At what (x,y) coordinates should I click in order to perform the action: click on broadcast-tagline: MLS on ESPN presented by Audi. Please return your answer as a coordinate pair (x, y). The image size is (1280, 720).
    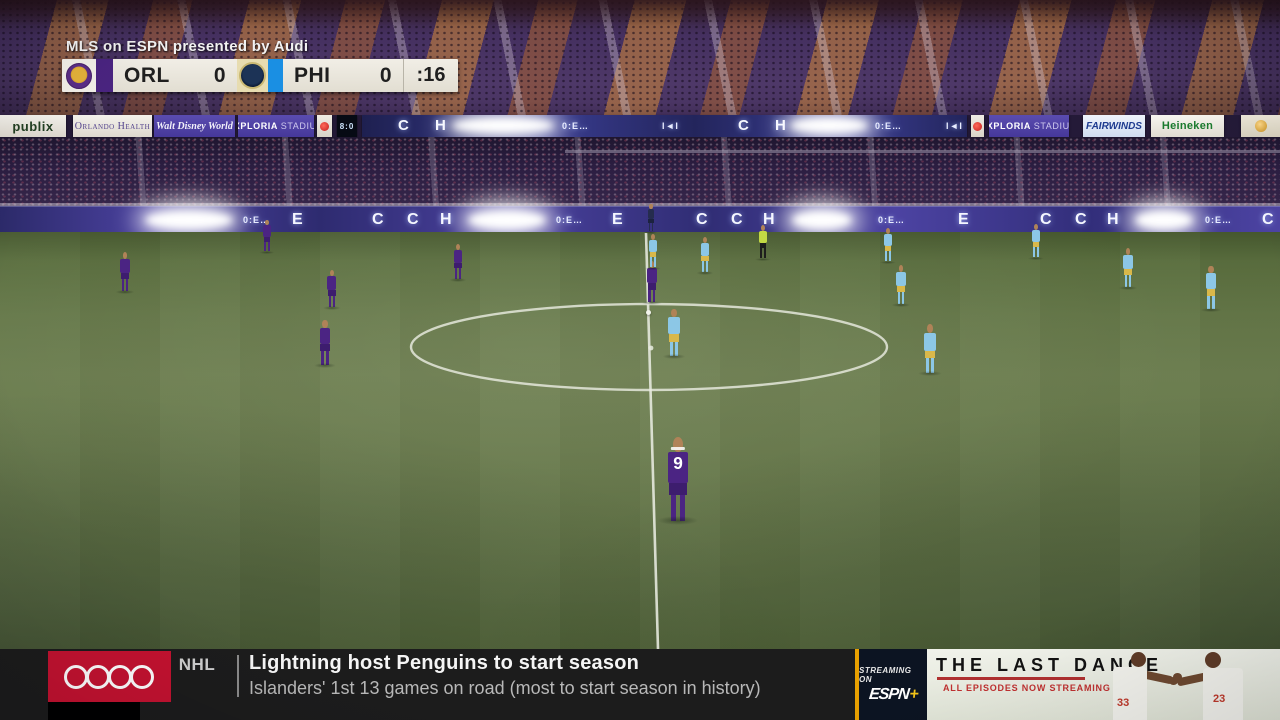
    Looking at the image, I should click on (187, 46).